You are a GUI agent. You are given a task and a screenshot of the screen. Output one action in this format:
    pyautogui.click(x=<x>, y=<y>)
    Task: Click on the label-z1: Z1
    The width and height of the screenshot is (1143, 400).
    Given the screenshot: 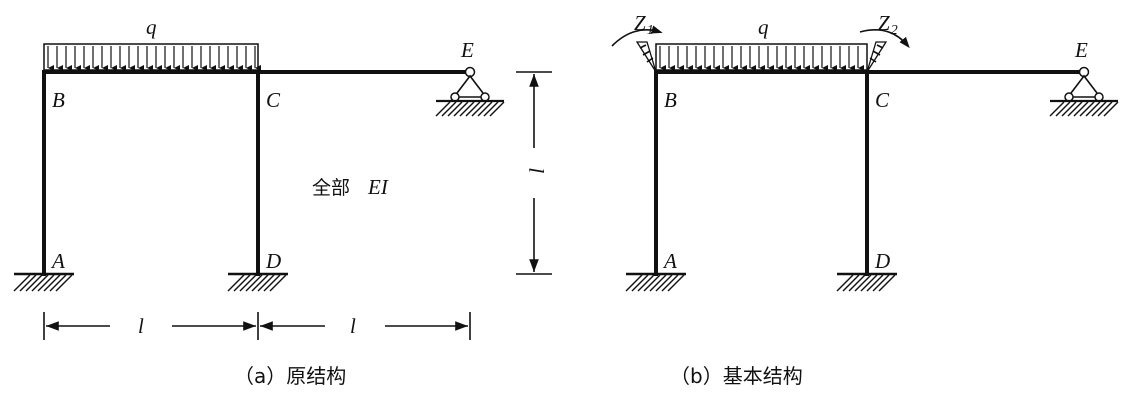 What is the action you would take?
    pyautogui.click(x=644, y=24)
    